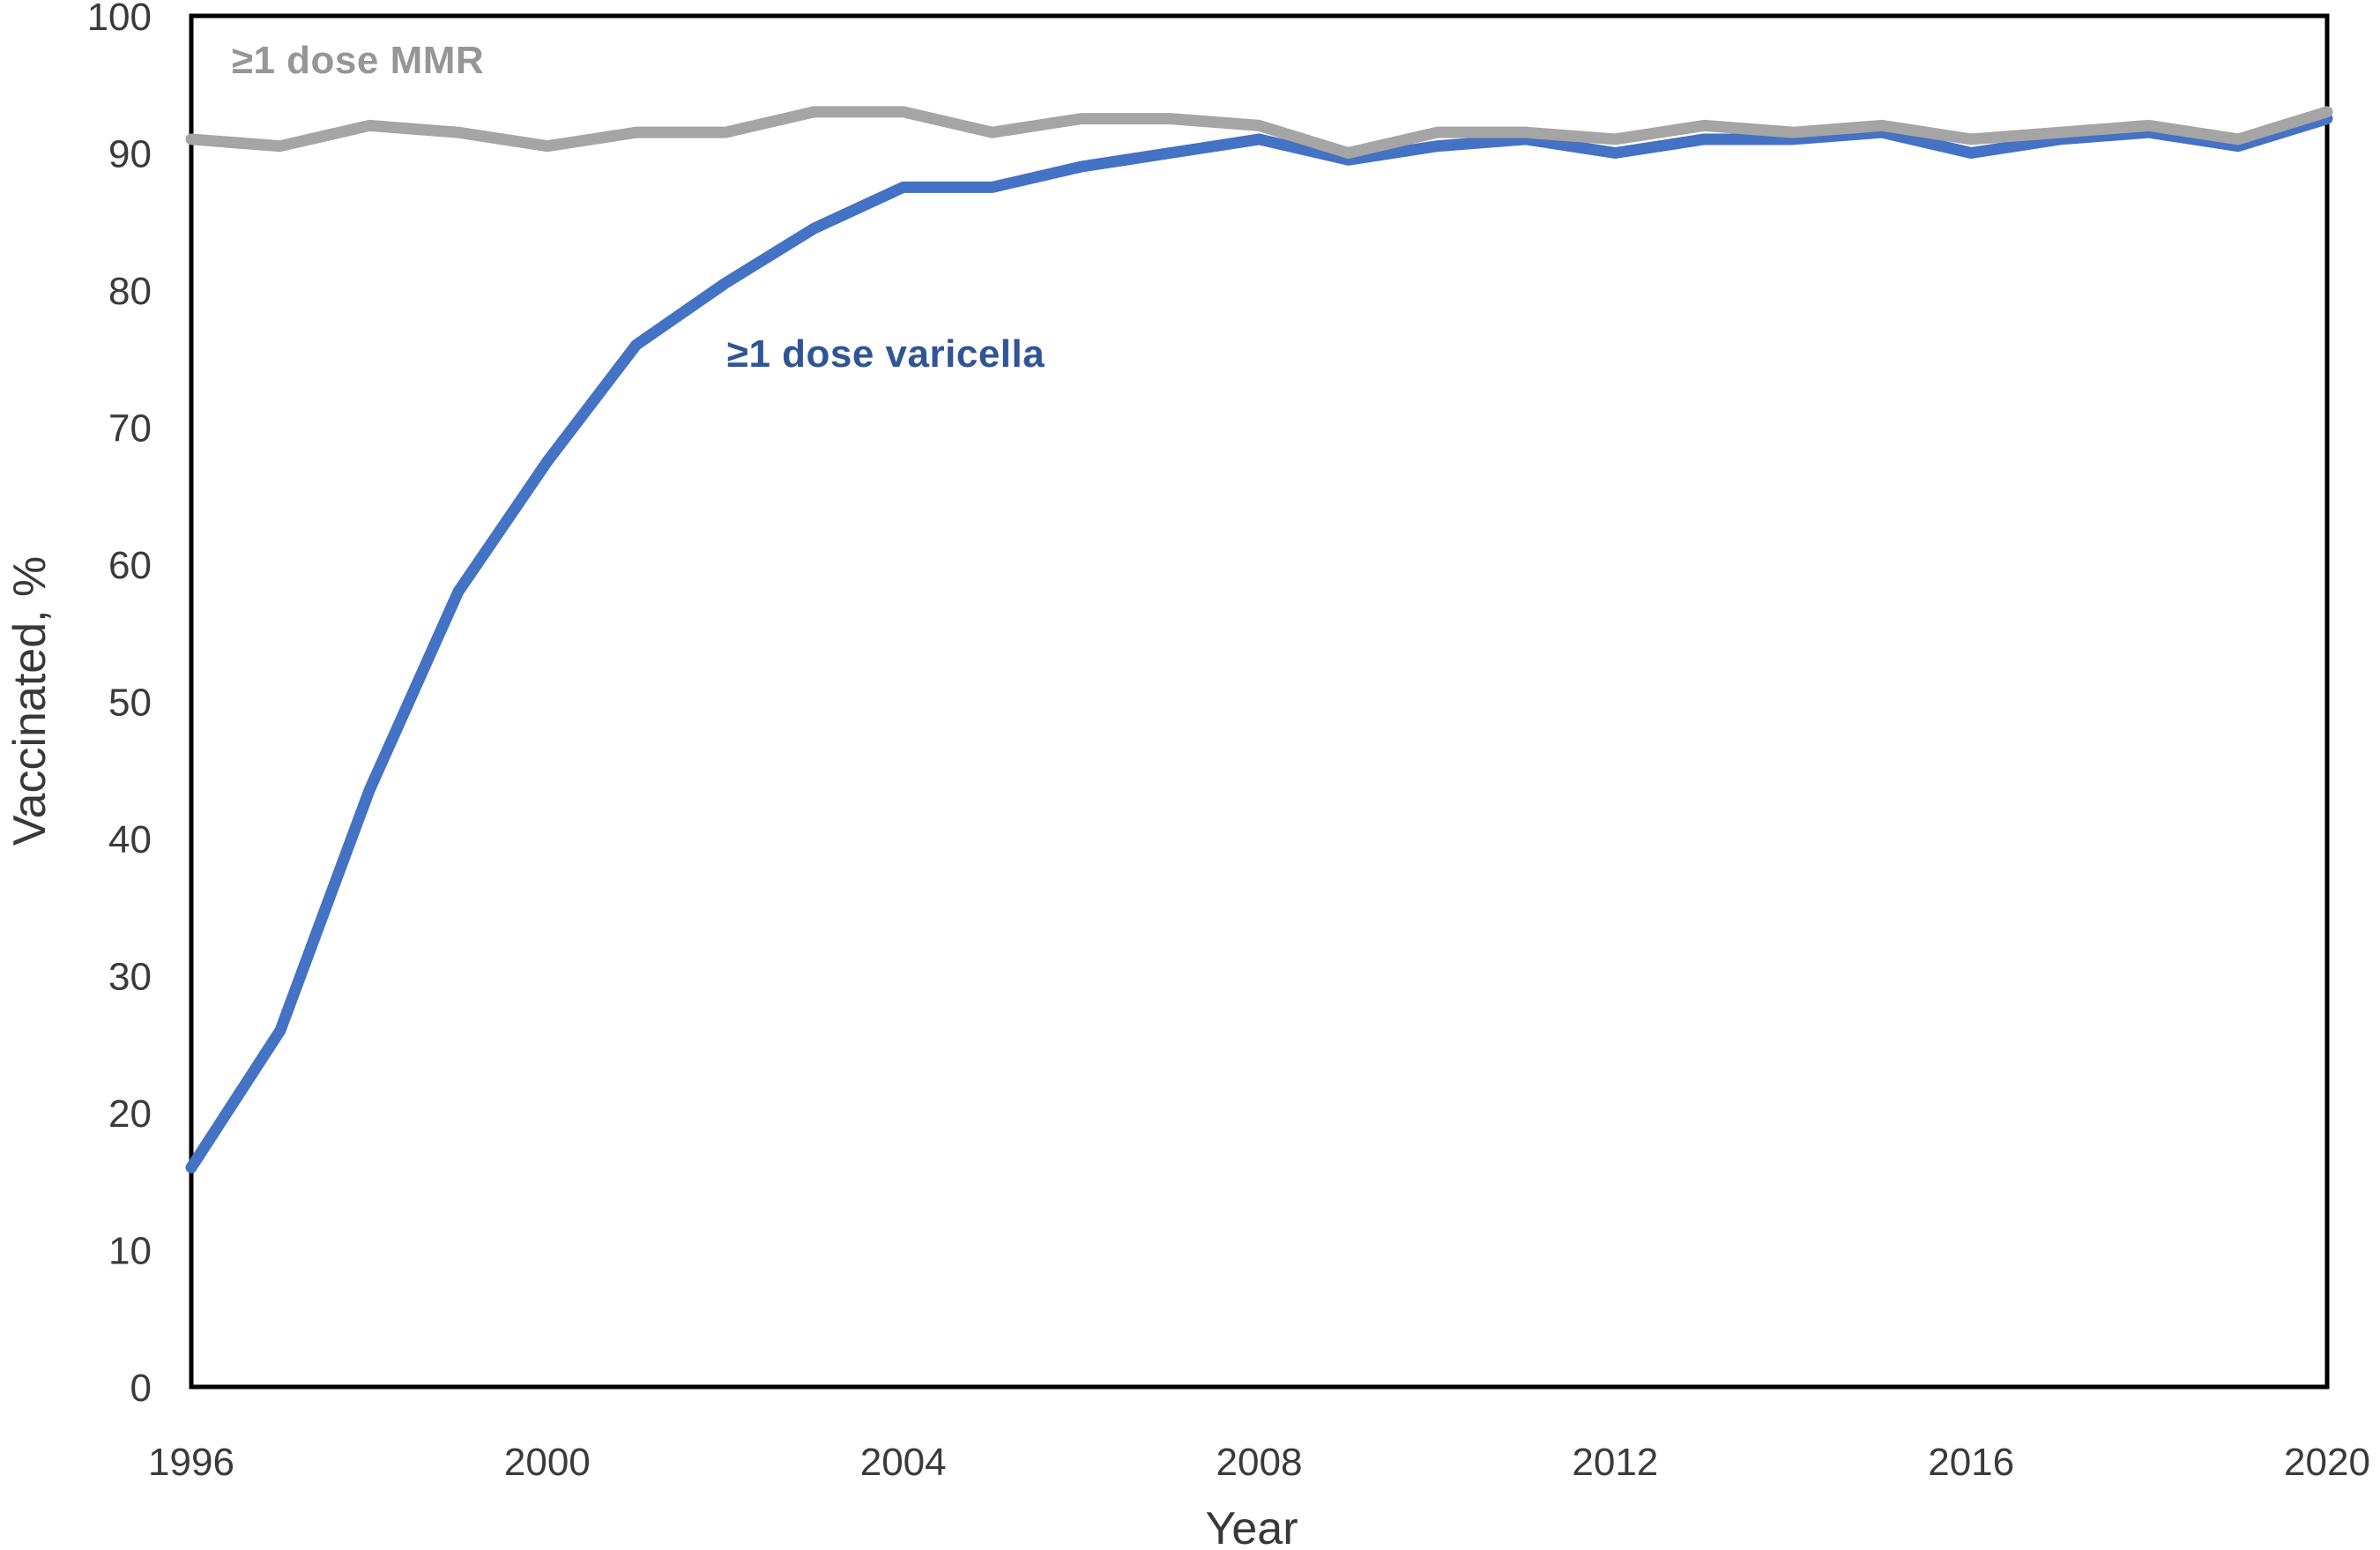 This screenshot has width=2380, height=1550. I want to click on x-axis-title: Year, so click(1251, 1527).